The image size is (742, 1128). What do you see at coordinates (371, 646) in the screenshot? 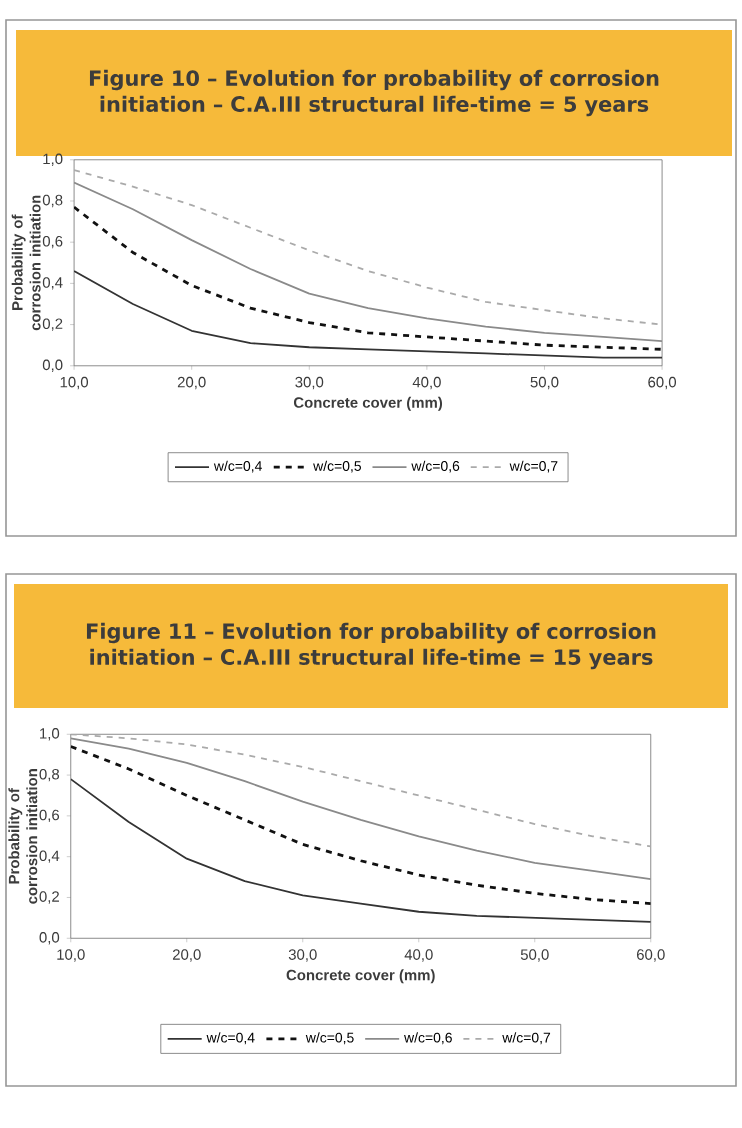
I see `chart-title: Figure 11 – Evolution for probability of corrosion initiation – C.A.III structural life-time = 15 years` at bounding box center [371, 646].